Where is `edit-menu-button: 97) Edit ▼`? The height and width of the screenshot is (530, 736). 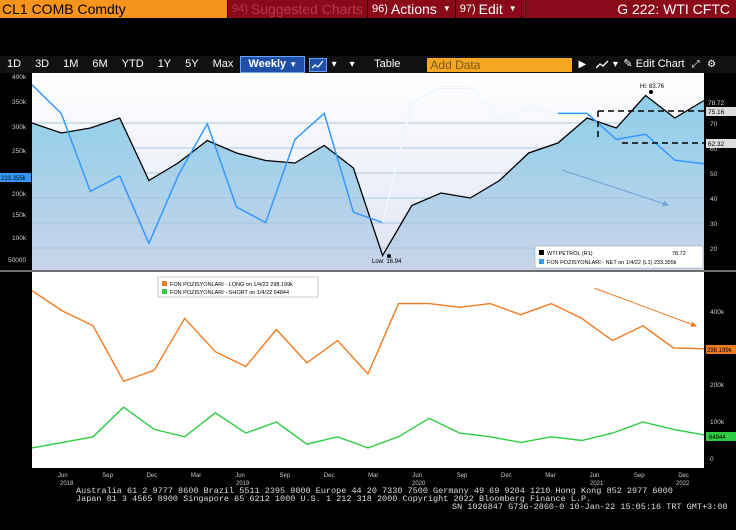
edit-menu-button: 97) Edit ▼ is located at coordinates (488, 9).